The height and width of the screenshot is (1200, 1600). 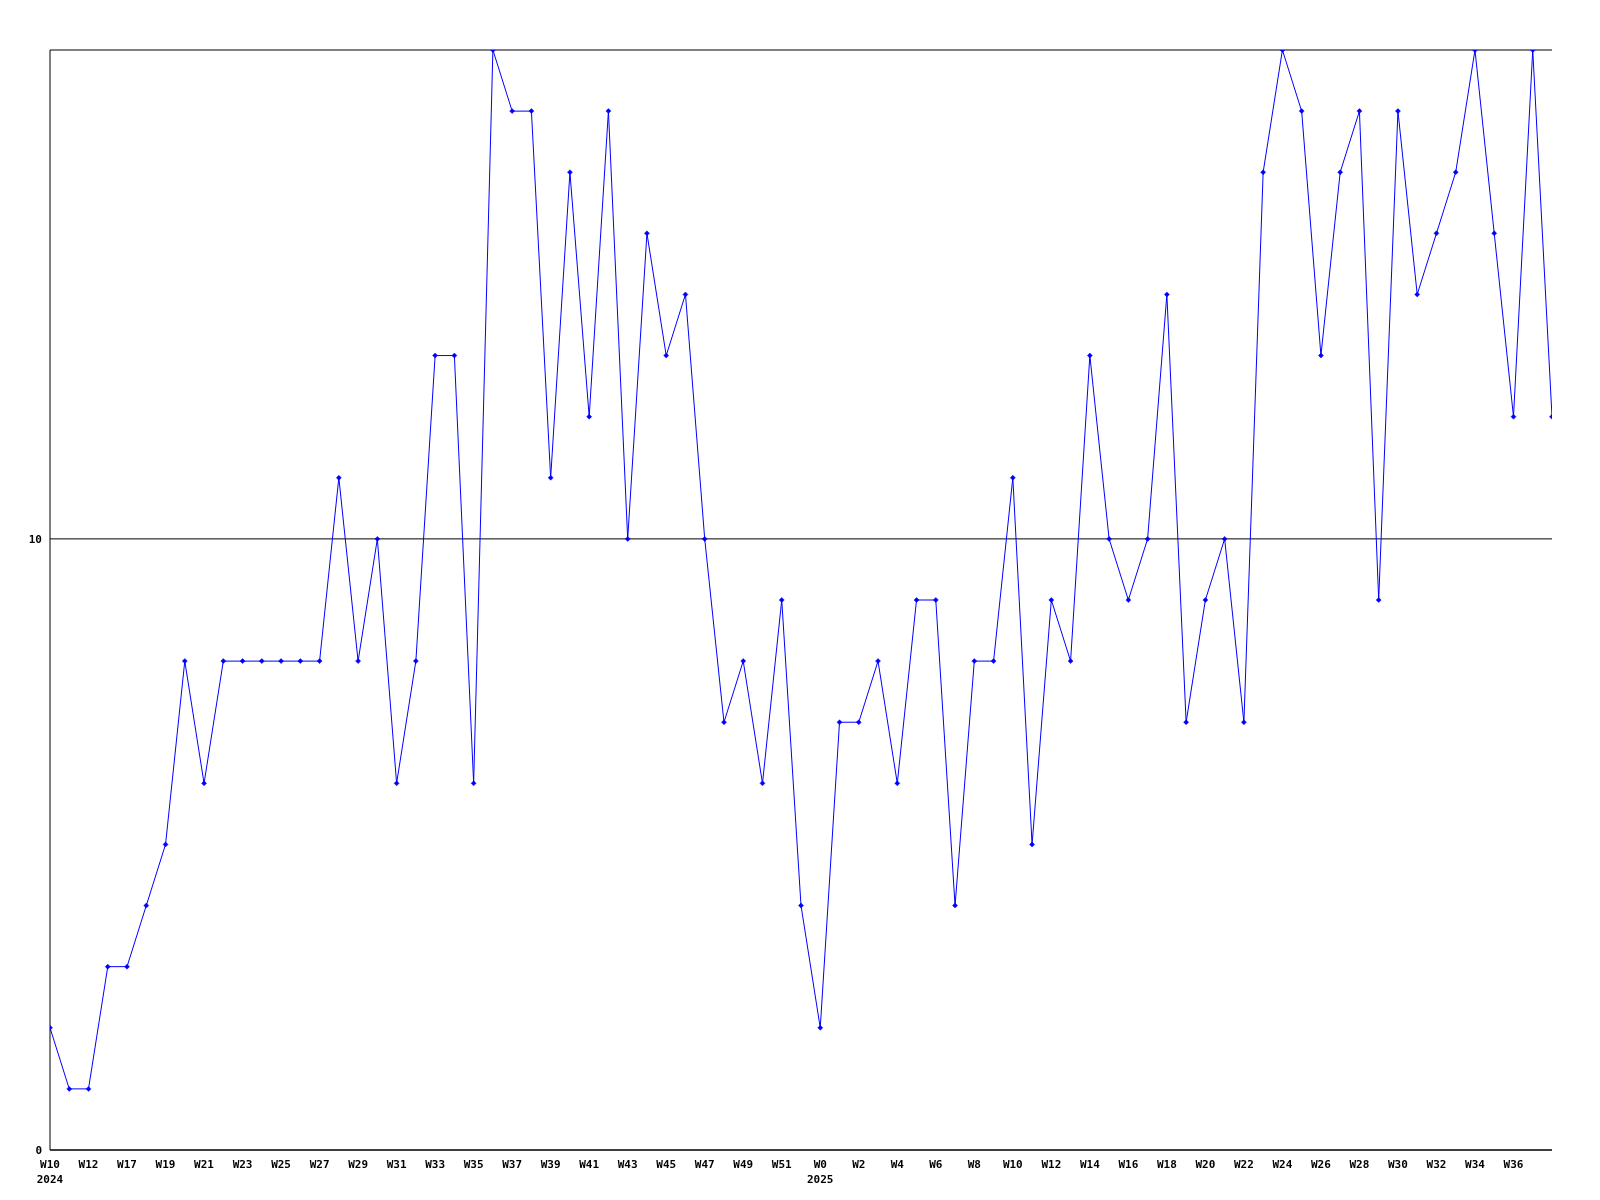 What do you see at coordinates (627, 1164) in the screenshot?
I see `x-tick-label: W43` at bounding box center [627, 1164].